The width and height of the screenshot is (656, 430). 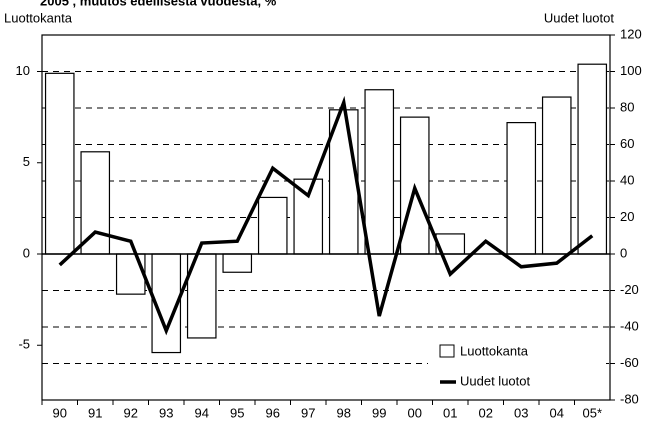 What do you see at coordinates (95, 412) in the screenshot?
I see `x-tick-label: 91` at bounding box center [95, 412].